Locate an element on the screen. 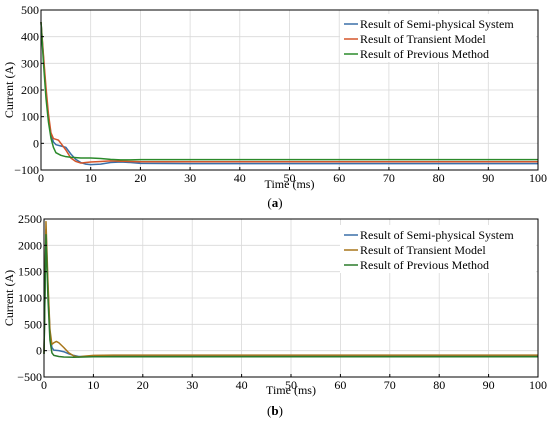 This screenshot has height=424, width=550. y-tick-label: 100 is located at coordinates (30, 117).